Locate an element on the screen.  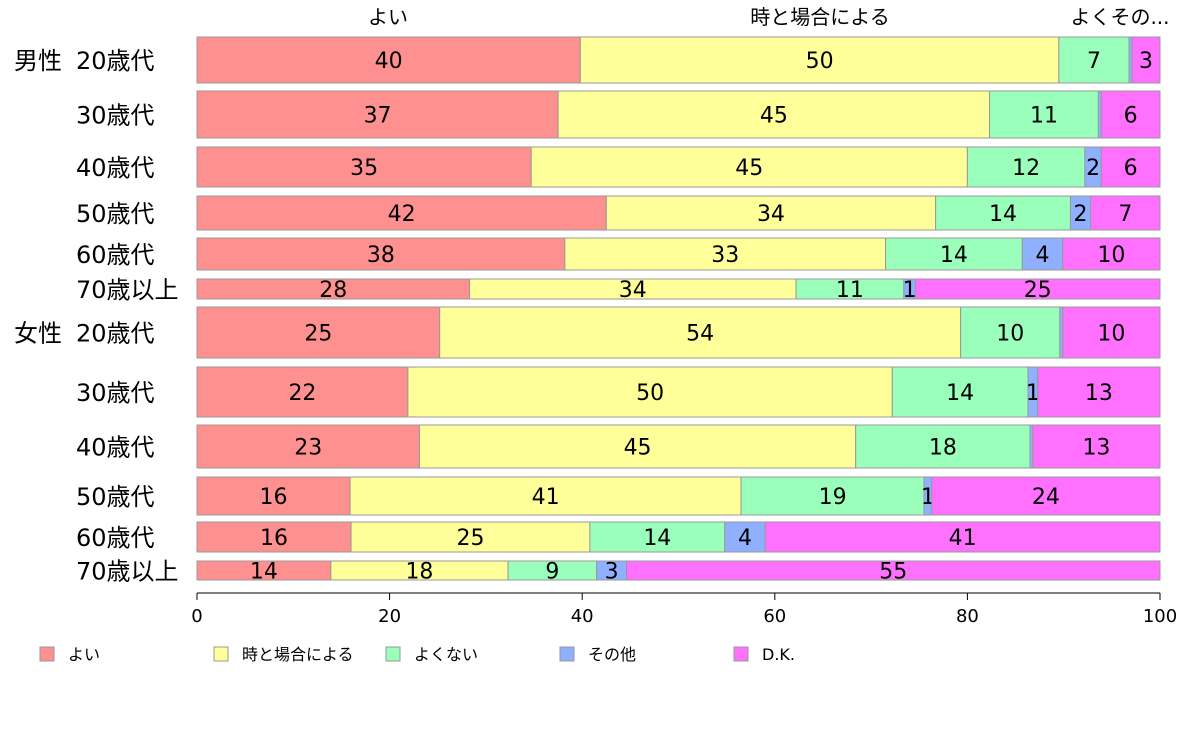
data-label: 4 is located at coordinates (745, 538).